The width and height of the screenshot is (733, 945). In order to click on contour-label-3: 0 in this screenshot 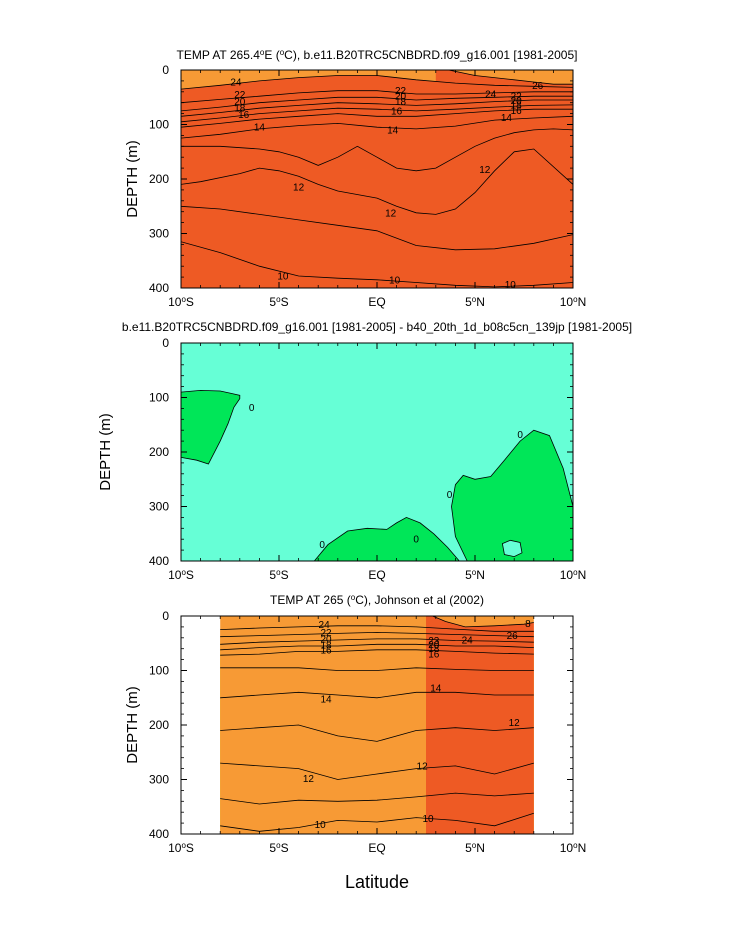, I will do `click(450, 495)`.